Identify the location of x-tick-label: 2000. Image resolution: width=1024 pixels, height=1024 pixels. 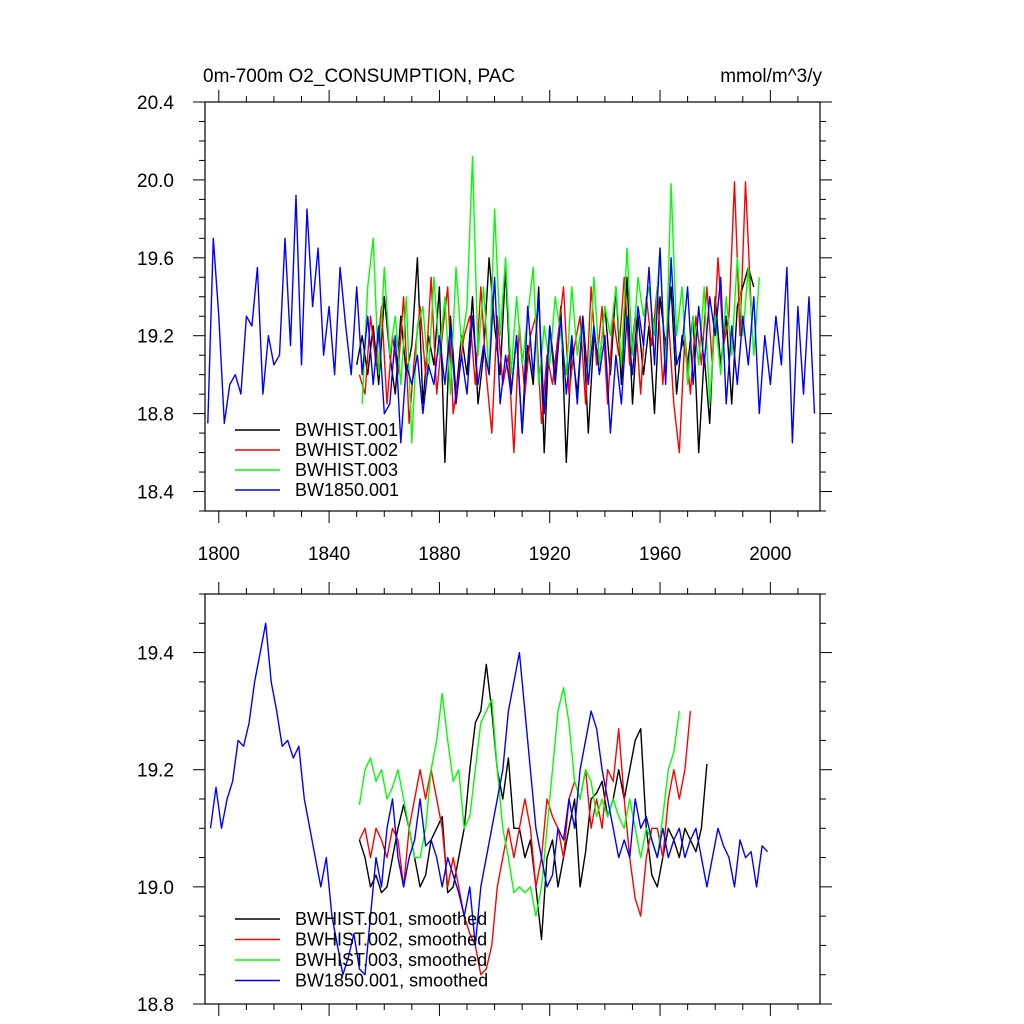
(770, 554).